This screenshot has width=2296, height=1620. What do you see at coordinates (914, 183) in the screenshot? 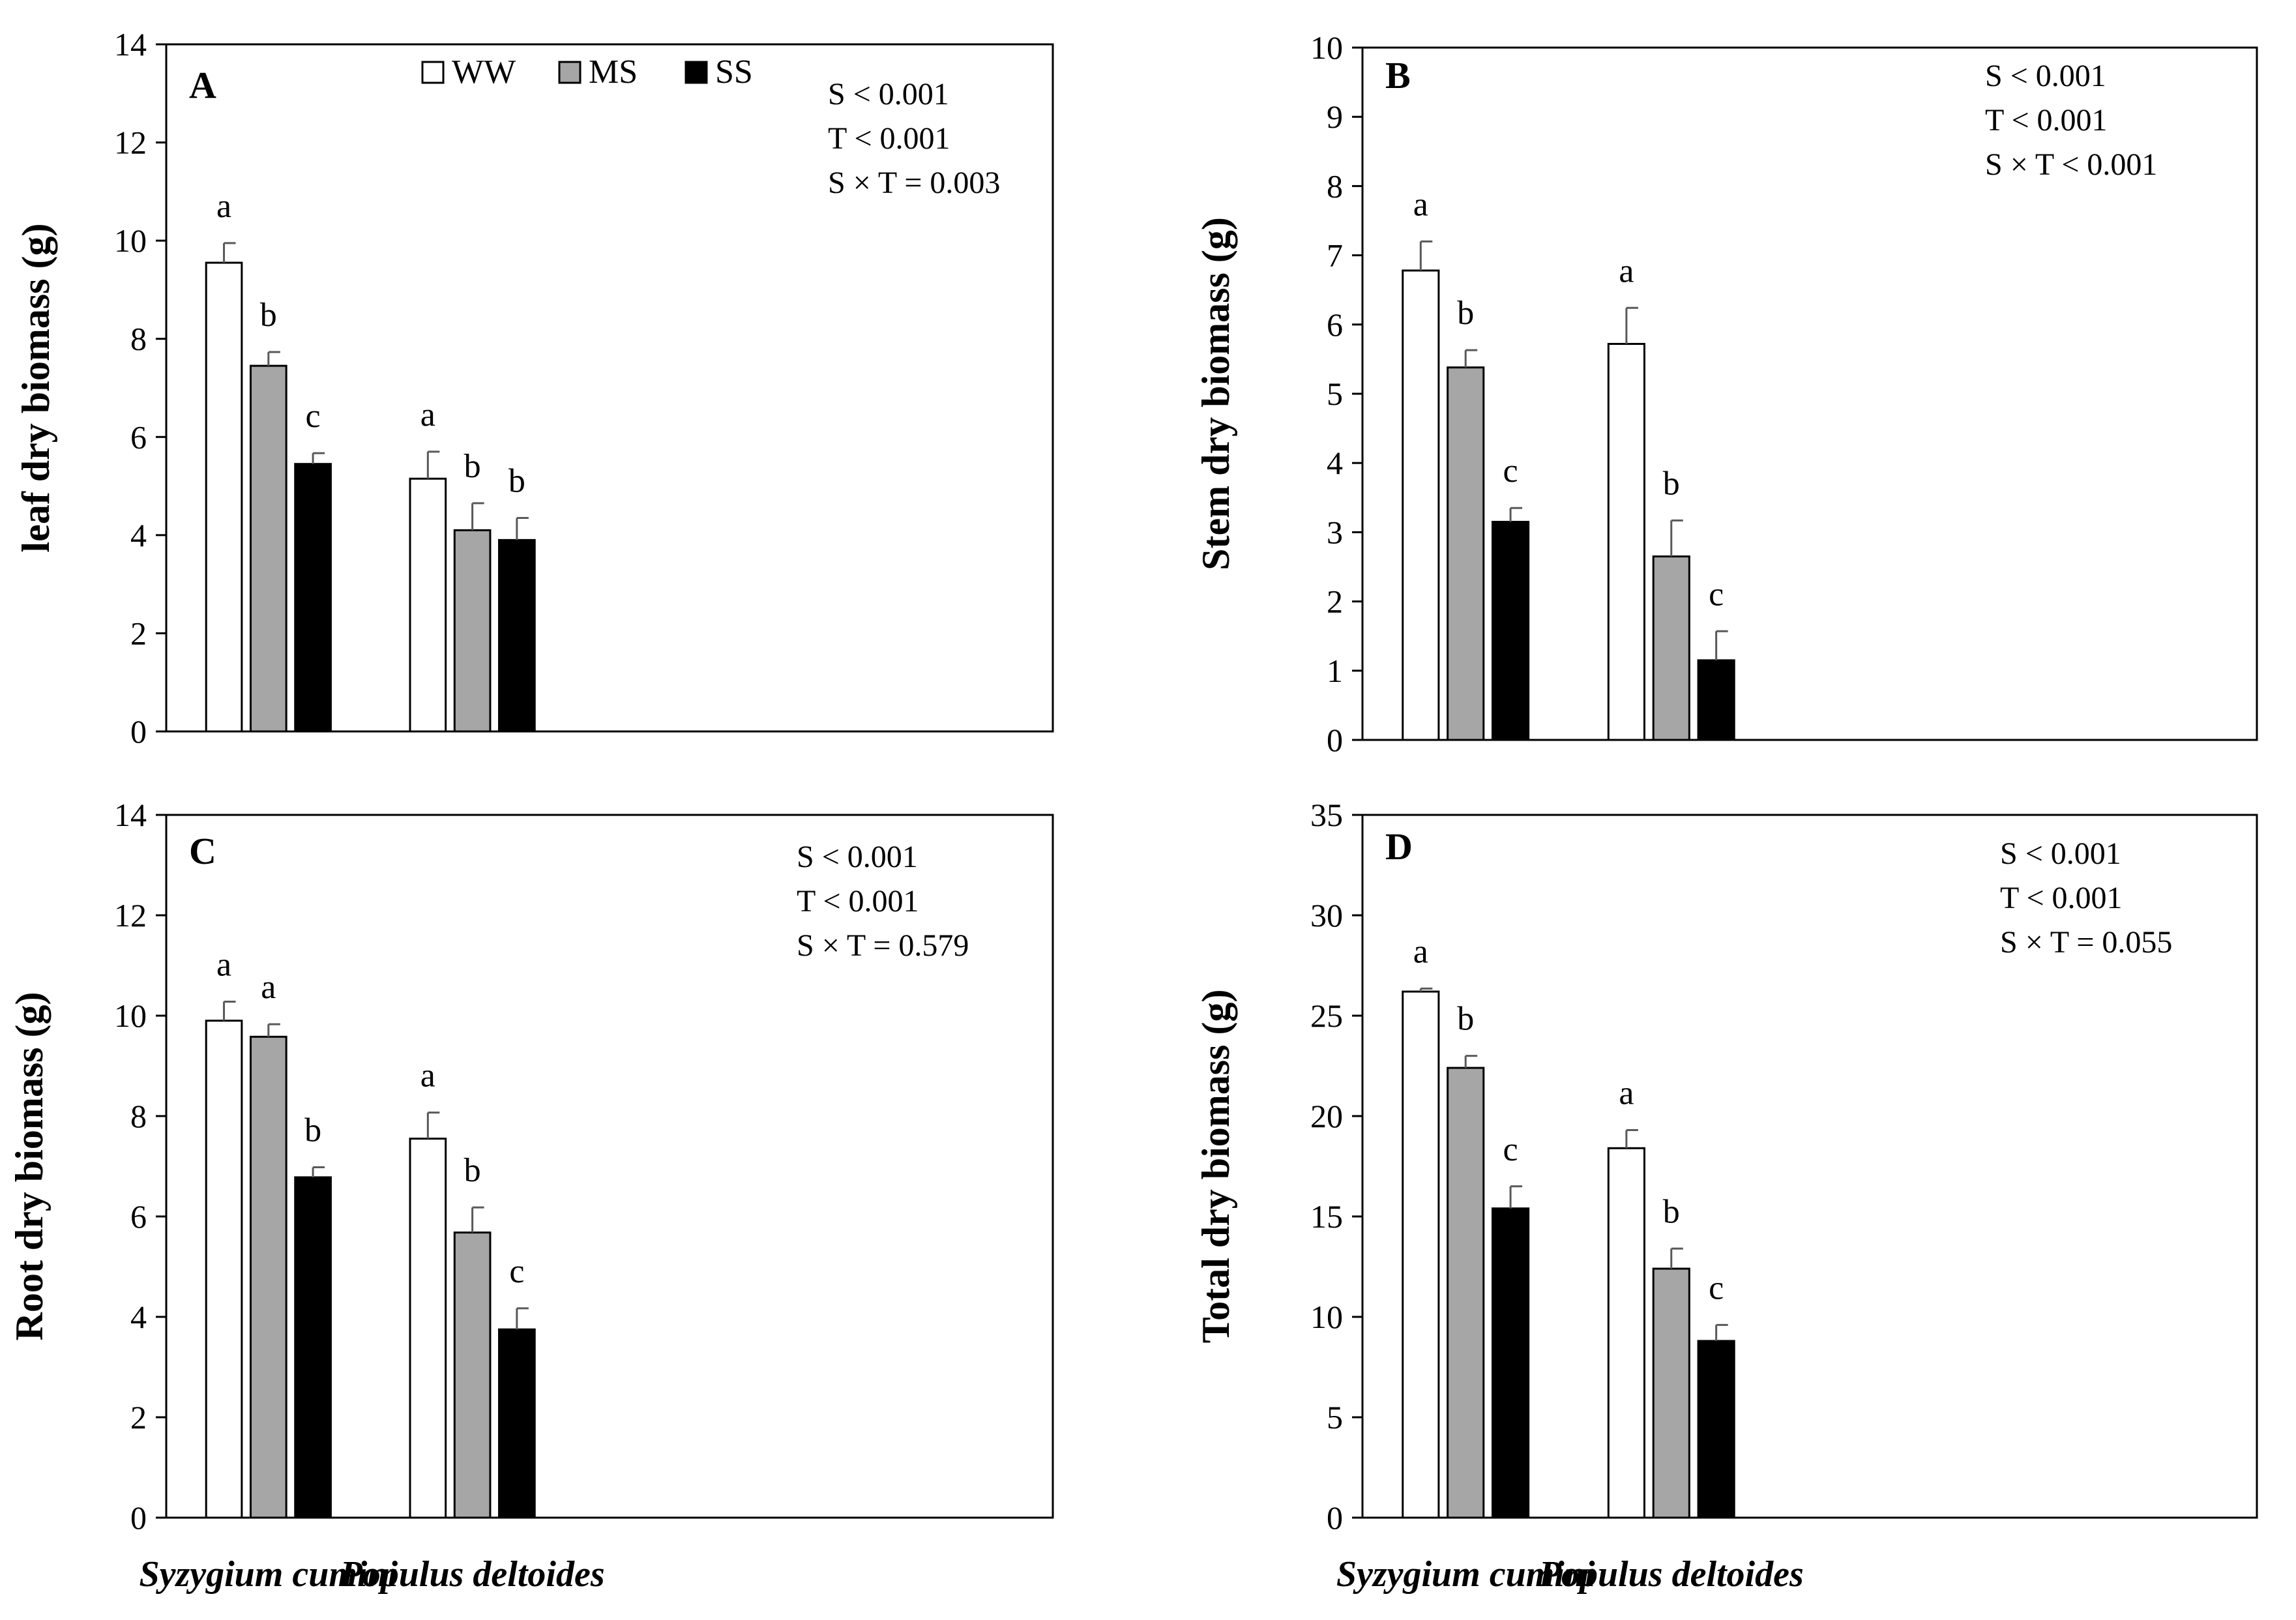
I see `stat-annotation: S × T = 0.003` at bounding box center [914, 183].